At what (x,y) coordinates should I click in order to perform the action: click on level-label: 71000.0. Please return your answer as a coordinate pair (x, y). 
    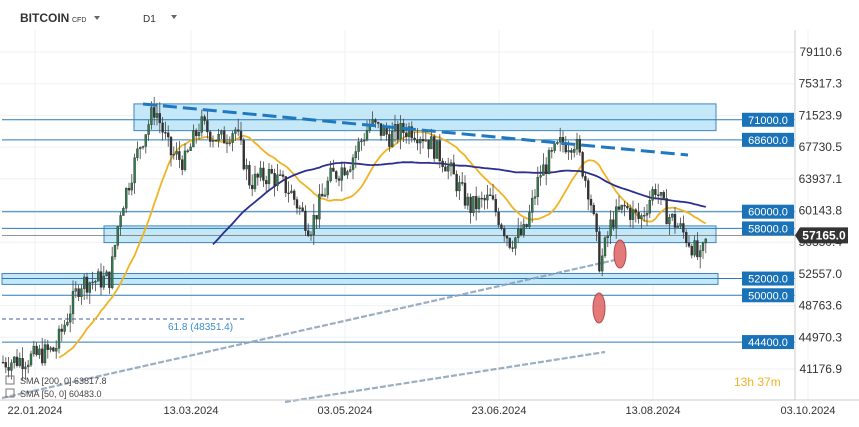
    Looking at the image, I should click on (768, 121).